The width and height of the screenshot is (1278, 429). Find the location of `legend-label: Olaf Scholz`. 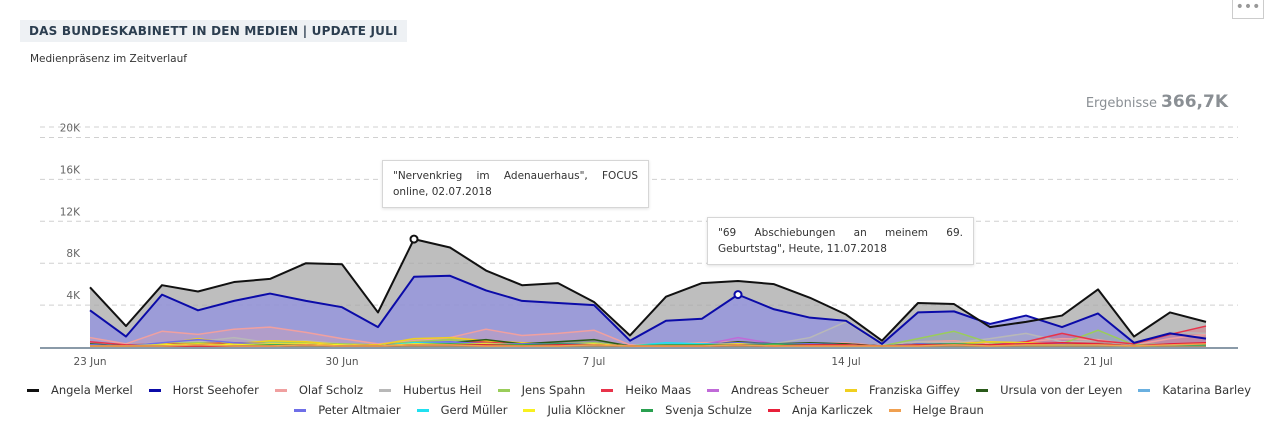

legend-label: Olaf Scholz is located at coordinates (331, 390).